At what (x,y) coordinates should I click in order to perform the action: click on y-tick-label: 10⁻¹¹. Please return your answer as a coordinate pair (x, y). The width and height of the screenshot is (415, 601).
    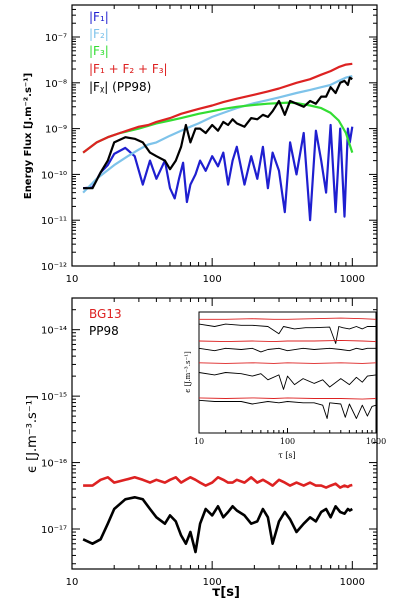
    Looking at the image, I should click on (54, 221).